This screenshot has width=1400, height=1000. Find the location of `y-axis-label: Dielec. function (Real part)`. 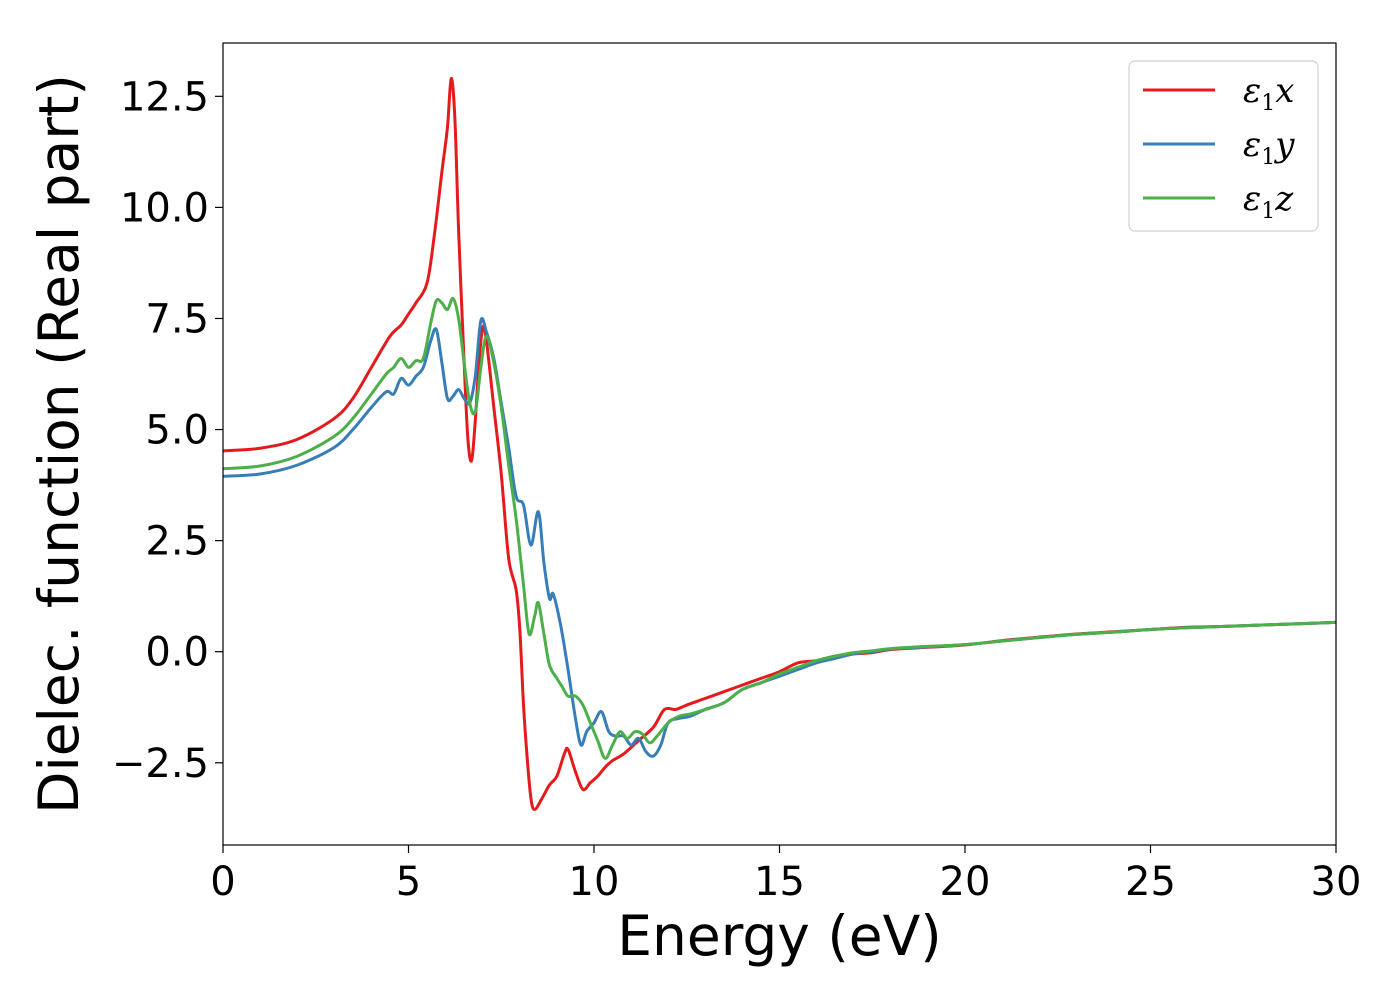

y-axis-label: Dielec. function (Real part) is located at coordinates (59, 444).